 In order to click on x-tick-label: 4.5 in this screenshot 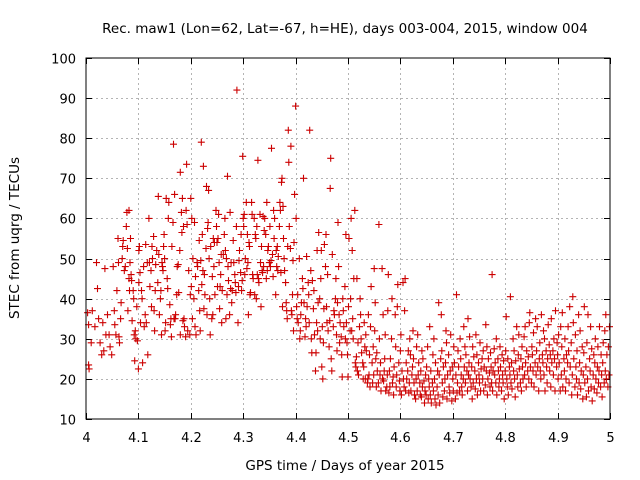, I will do `click(348, 438)`.